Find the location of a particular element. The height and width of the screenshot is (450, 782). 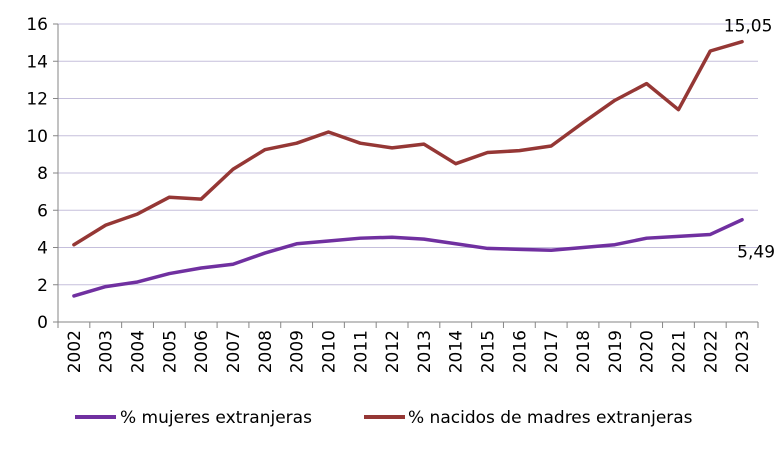

x-tick-label: 2017 is located at coordinates (552, 351).